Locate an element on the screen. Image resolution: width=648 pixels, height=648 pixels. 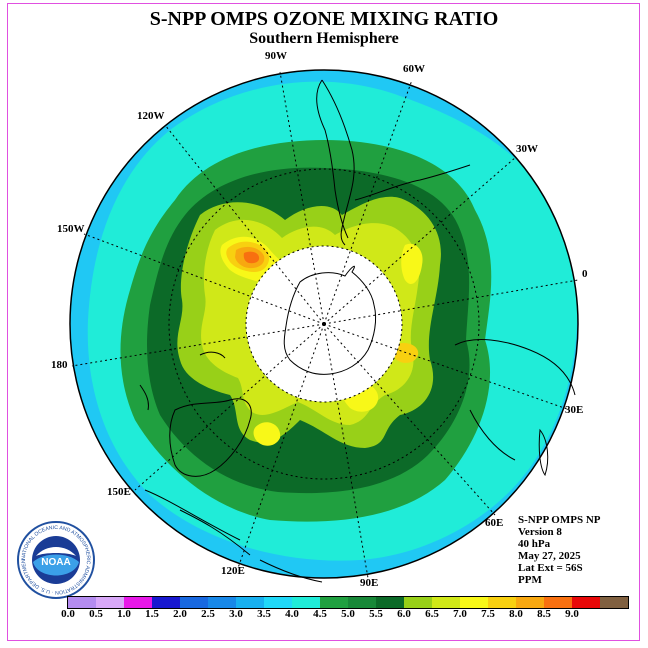
field-level-7.5 is located at coordinates (251, 257).